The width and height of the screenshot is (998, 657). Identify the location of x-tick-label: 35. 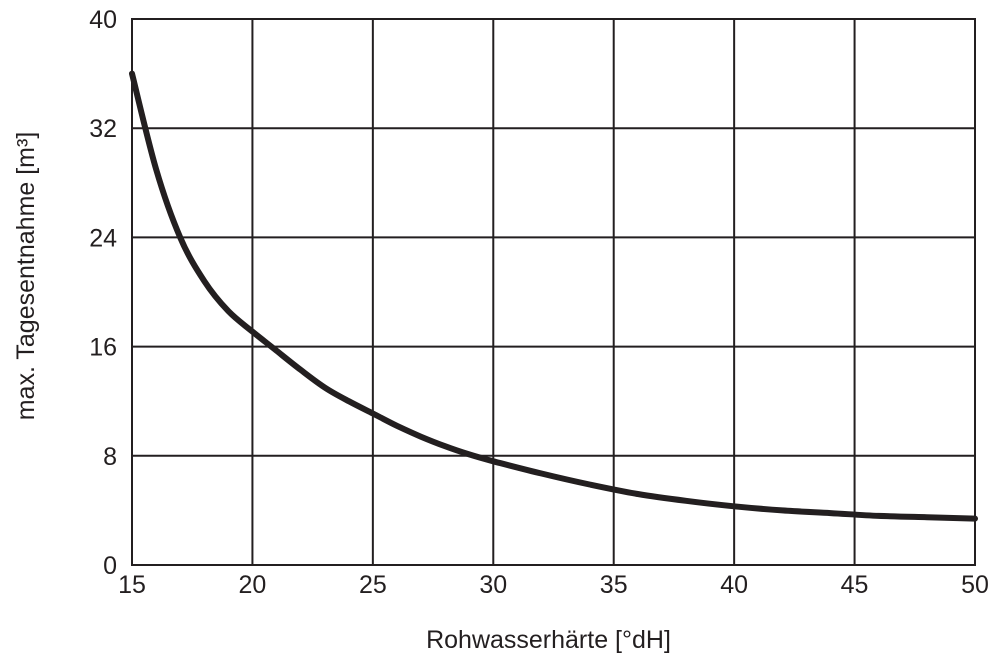
(614, 585).